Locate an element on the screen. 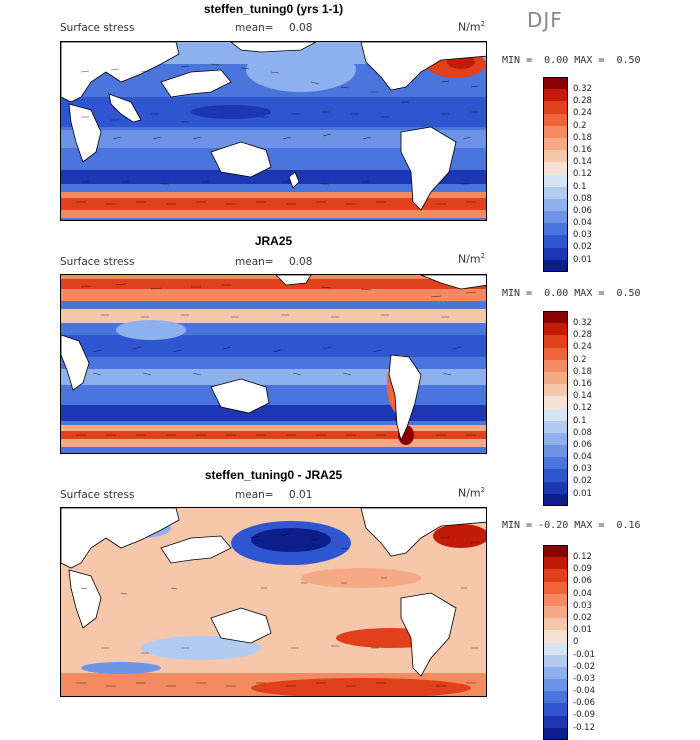 The image size is (700, 740). colorbar-level-label: 0.14 is located at coordinates (582, 162).